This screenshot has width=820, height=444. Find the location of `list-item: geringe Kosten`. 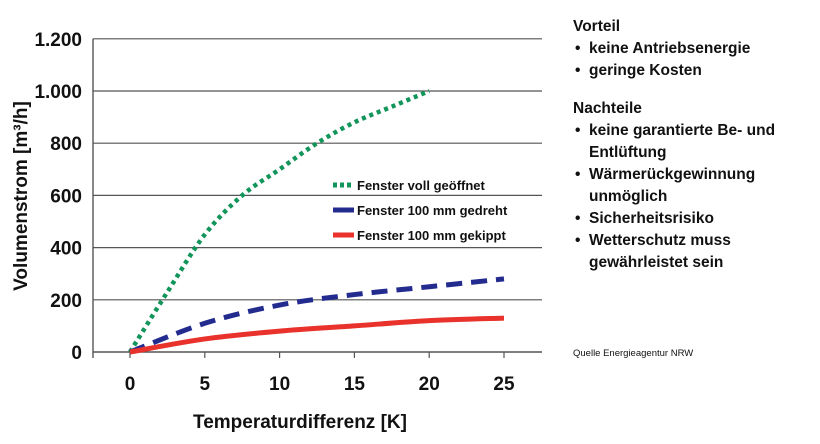

list-item: geringe Kosten is located at coordinates (695, 71).